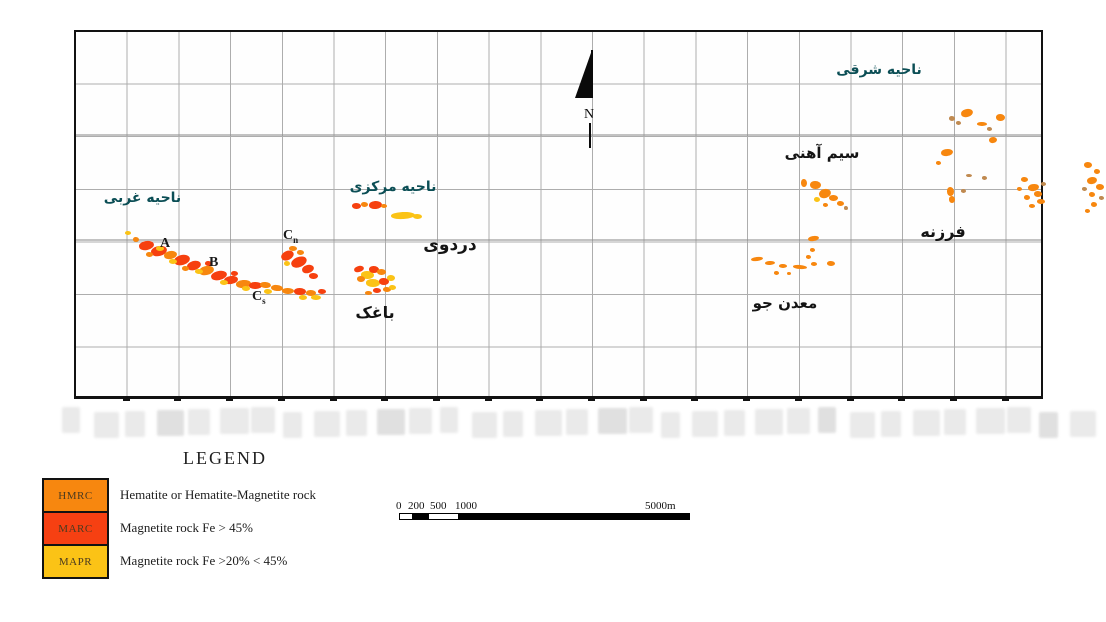 The width and height of the screenshot is (1106, 622). What do you see at coordinates (660, 506) in the screenshot?
I see `scale-tick-5000m: 5000m` at bounding box center [660, 506].